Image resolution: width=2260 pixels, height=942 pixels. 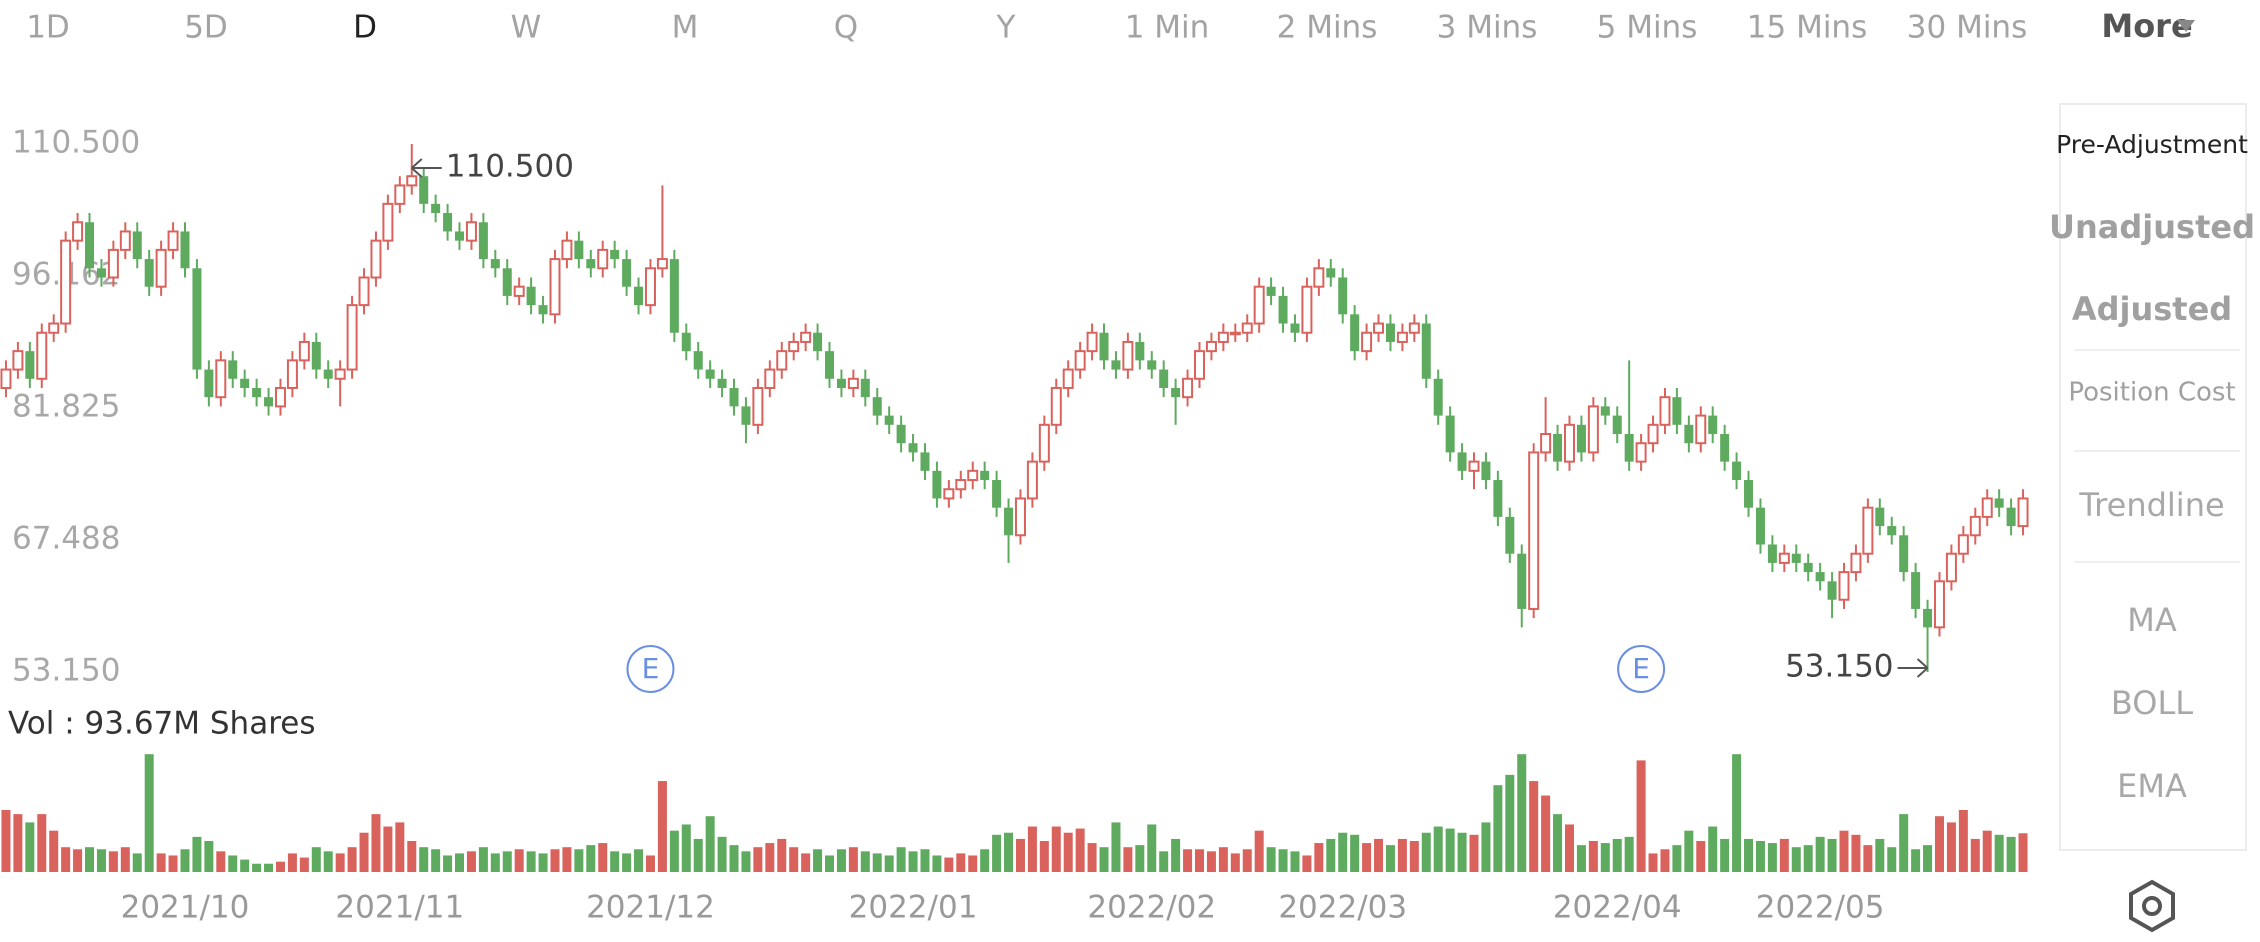 I want to click on side-menu-item: Position Cost, so click(x=2151, y=393).